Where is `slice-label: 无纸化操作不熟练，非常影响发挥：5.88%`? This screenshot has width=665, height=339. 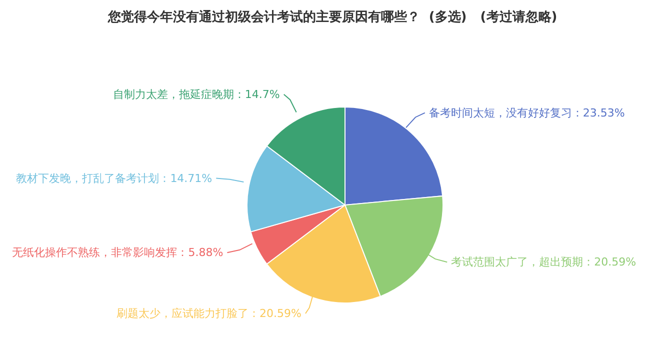 slice-label: 无纸化操作不熟练，非常影响发挥：5.88% is located at coordinates (118, 253).